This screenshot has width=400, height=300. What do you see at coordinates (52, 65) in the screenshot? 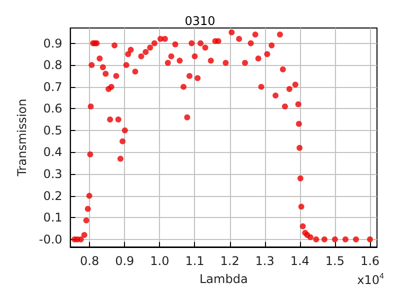
I see `y-tick-label: 0.8` at bounding box center [52, 65].